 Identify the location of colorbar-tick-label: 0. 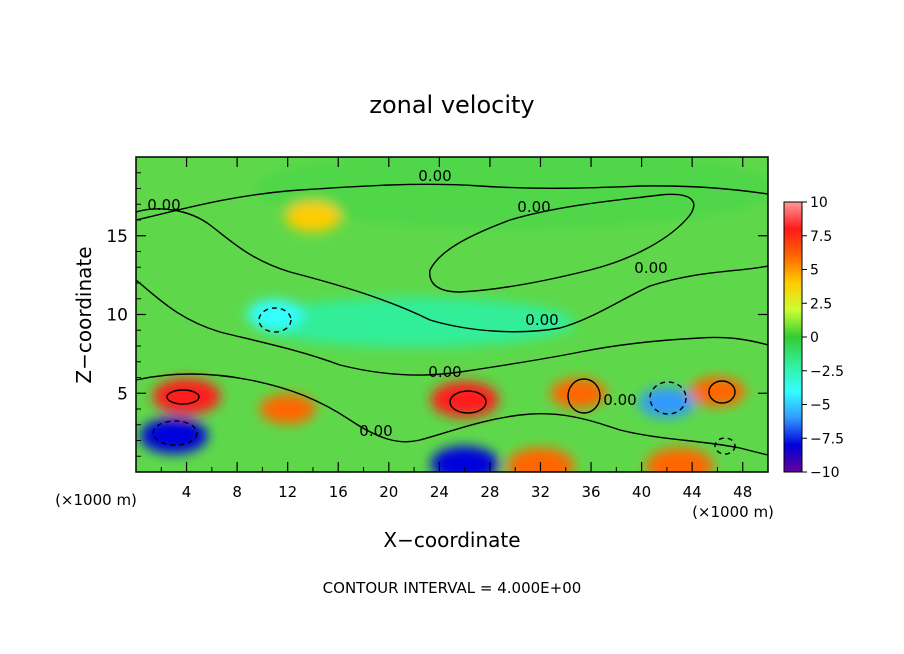
(814, 338).